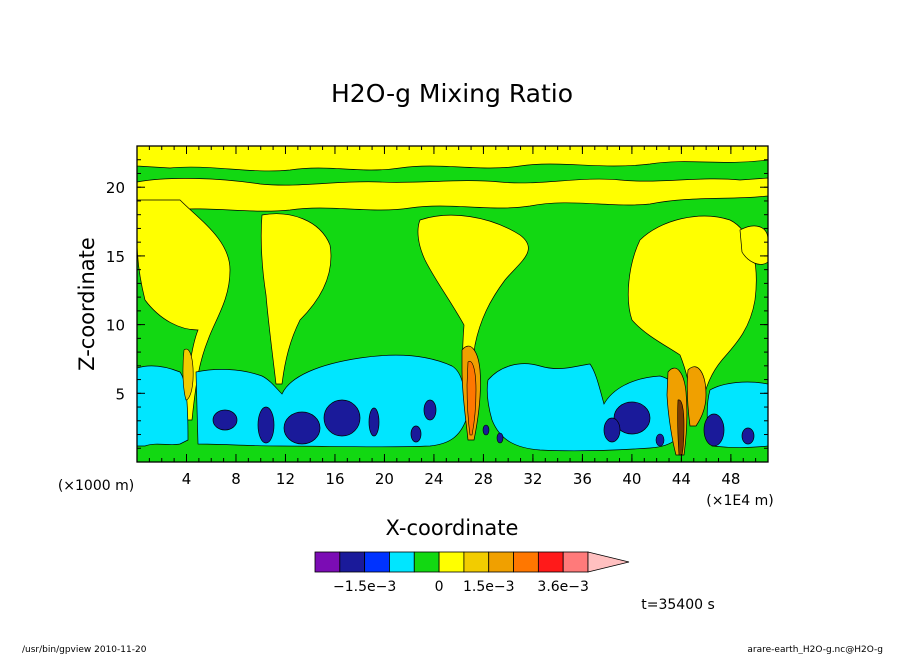 Image resolution: width=904 pixels, height=654 pixels. Describe the element at coordinates (461, 587) in the screenshot. I see `colorbar-labels: −1.5e−3 0 1.5e−3 3.6e−3` at that location.